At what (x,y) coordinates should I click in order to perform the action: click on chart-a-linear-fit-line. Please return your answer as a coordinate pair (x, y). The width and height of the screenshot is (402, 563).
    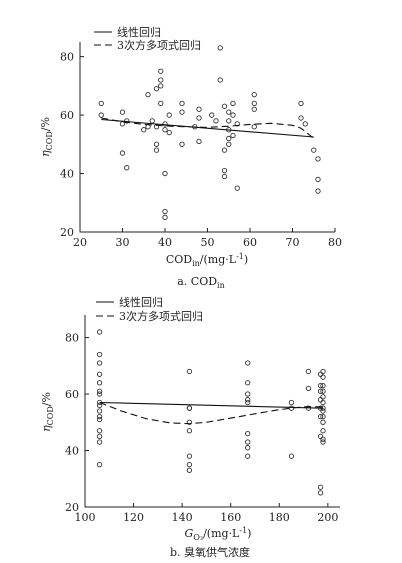
    Looking at the image, I should click on (207, 128).